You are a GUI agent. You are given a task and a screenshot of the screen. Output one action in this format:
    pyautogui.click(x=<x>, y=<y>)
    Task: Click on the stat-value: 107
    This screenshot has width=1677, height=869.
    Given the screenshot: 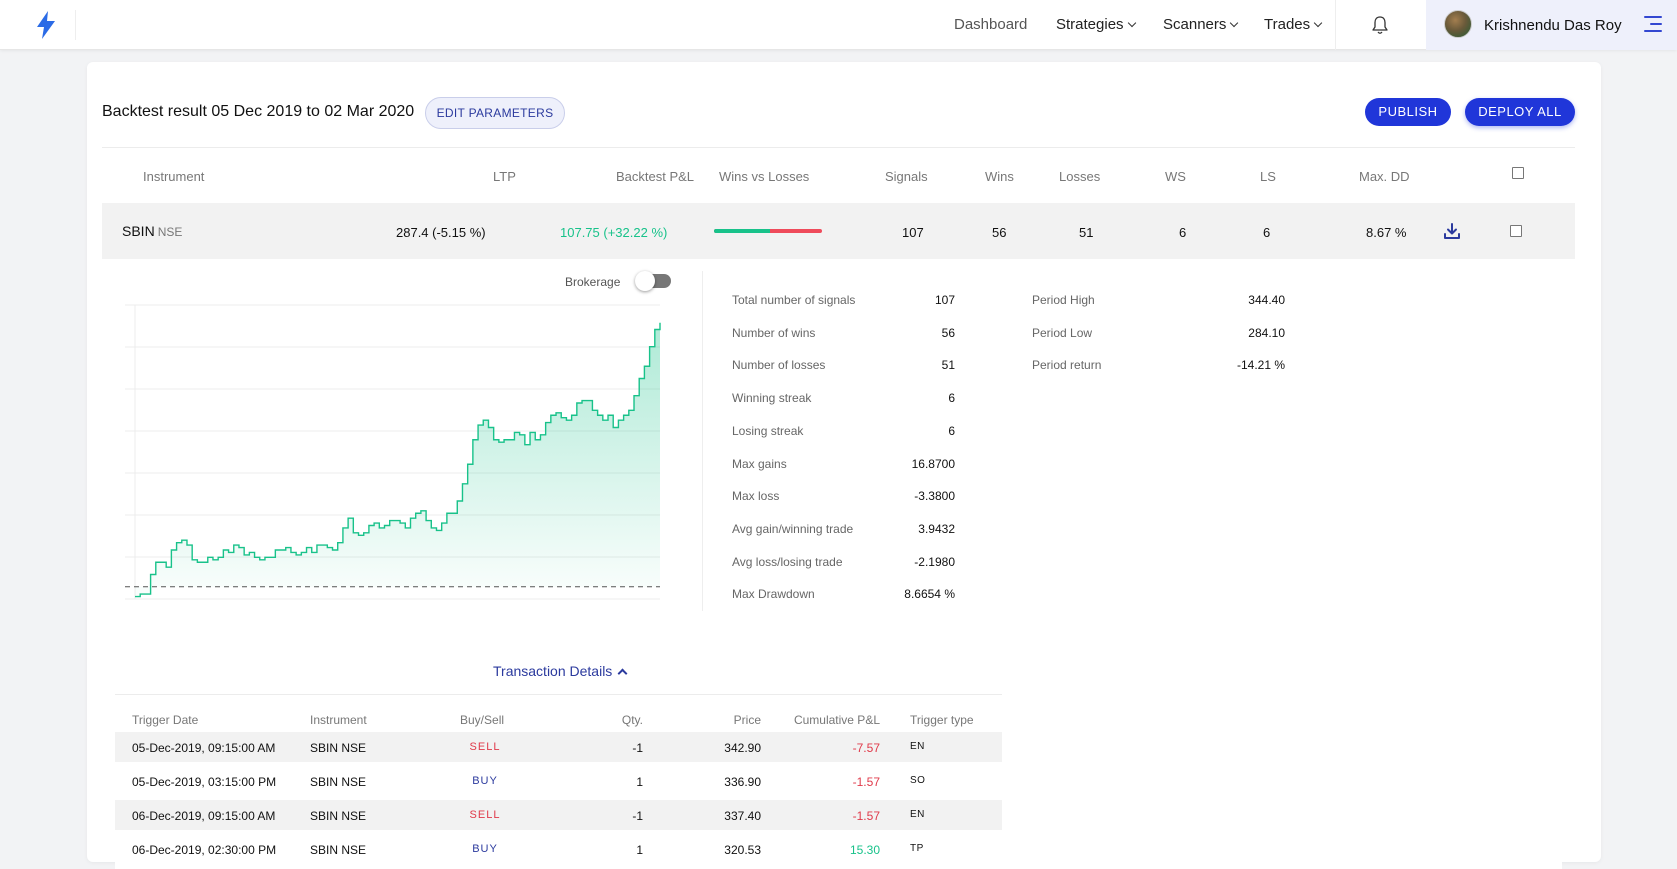 What is the action you would take?
    pyautogui.click(x=944, y=300)
    